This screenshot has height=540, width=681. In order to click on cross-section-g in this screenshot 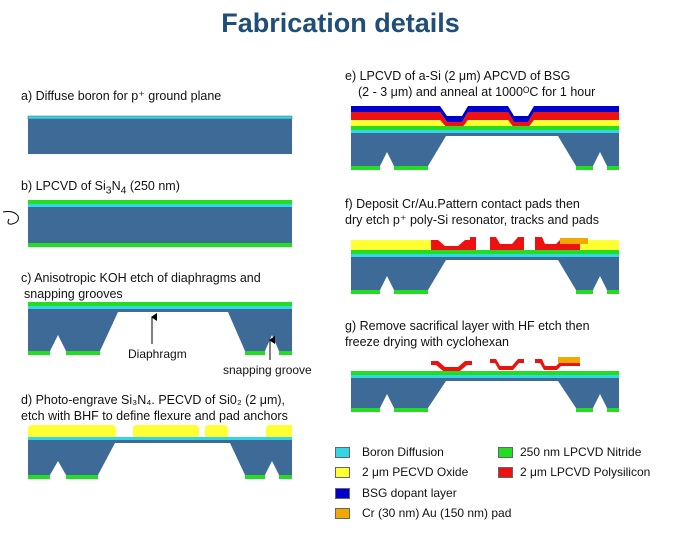, I will do `click(485, 384)`.